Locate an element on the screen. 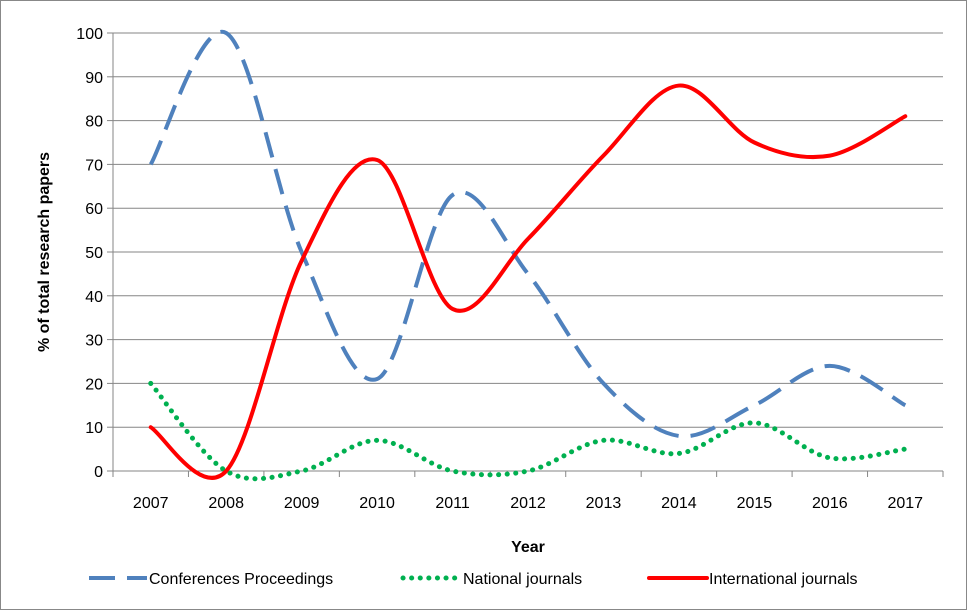  y-tick-label: 40 is located at coordinates (94, 297).